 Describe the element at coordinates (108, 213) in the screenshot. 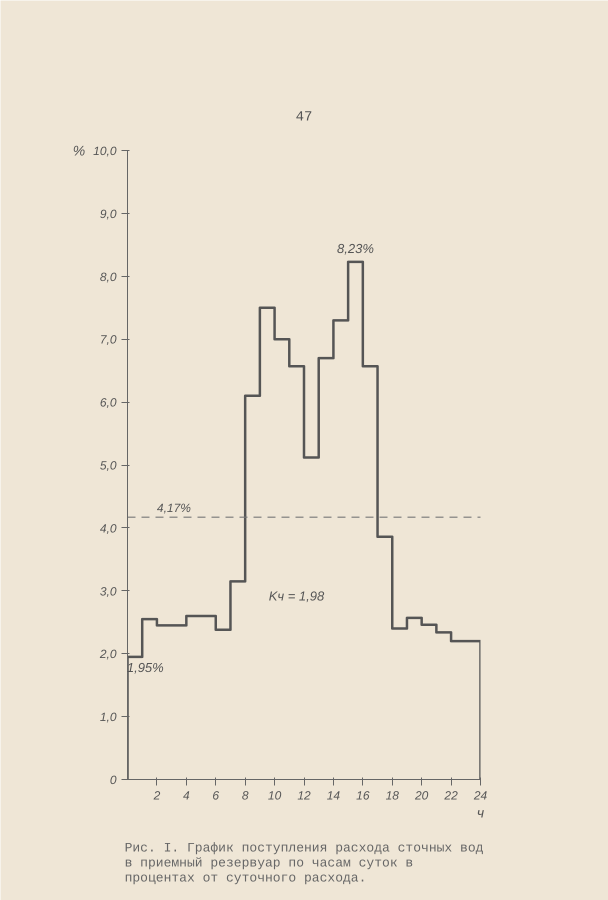

I see `y-tick-label: 9,0` at that location.